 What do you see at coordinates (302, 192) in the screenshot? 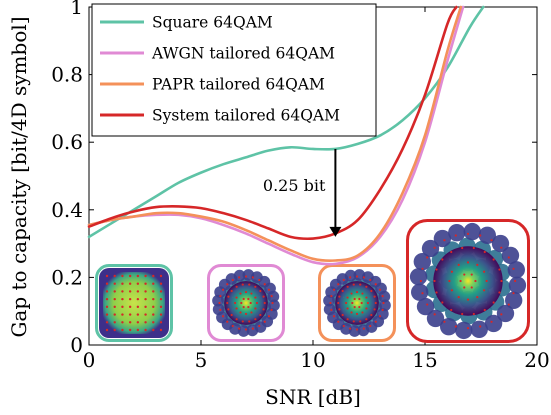
I see `gap-annotation: 0.25 bit` at bounding box center [302, 192].